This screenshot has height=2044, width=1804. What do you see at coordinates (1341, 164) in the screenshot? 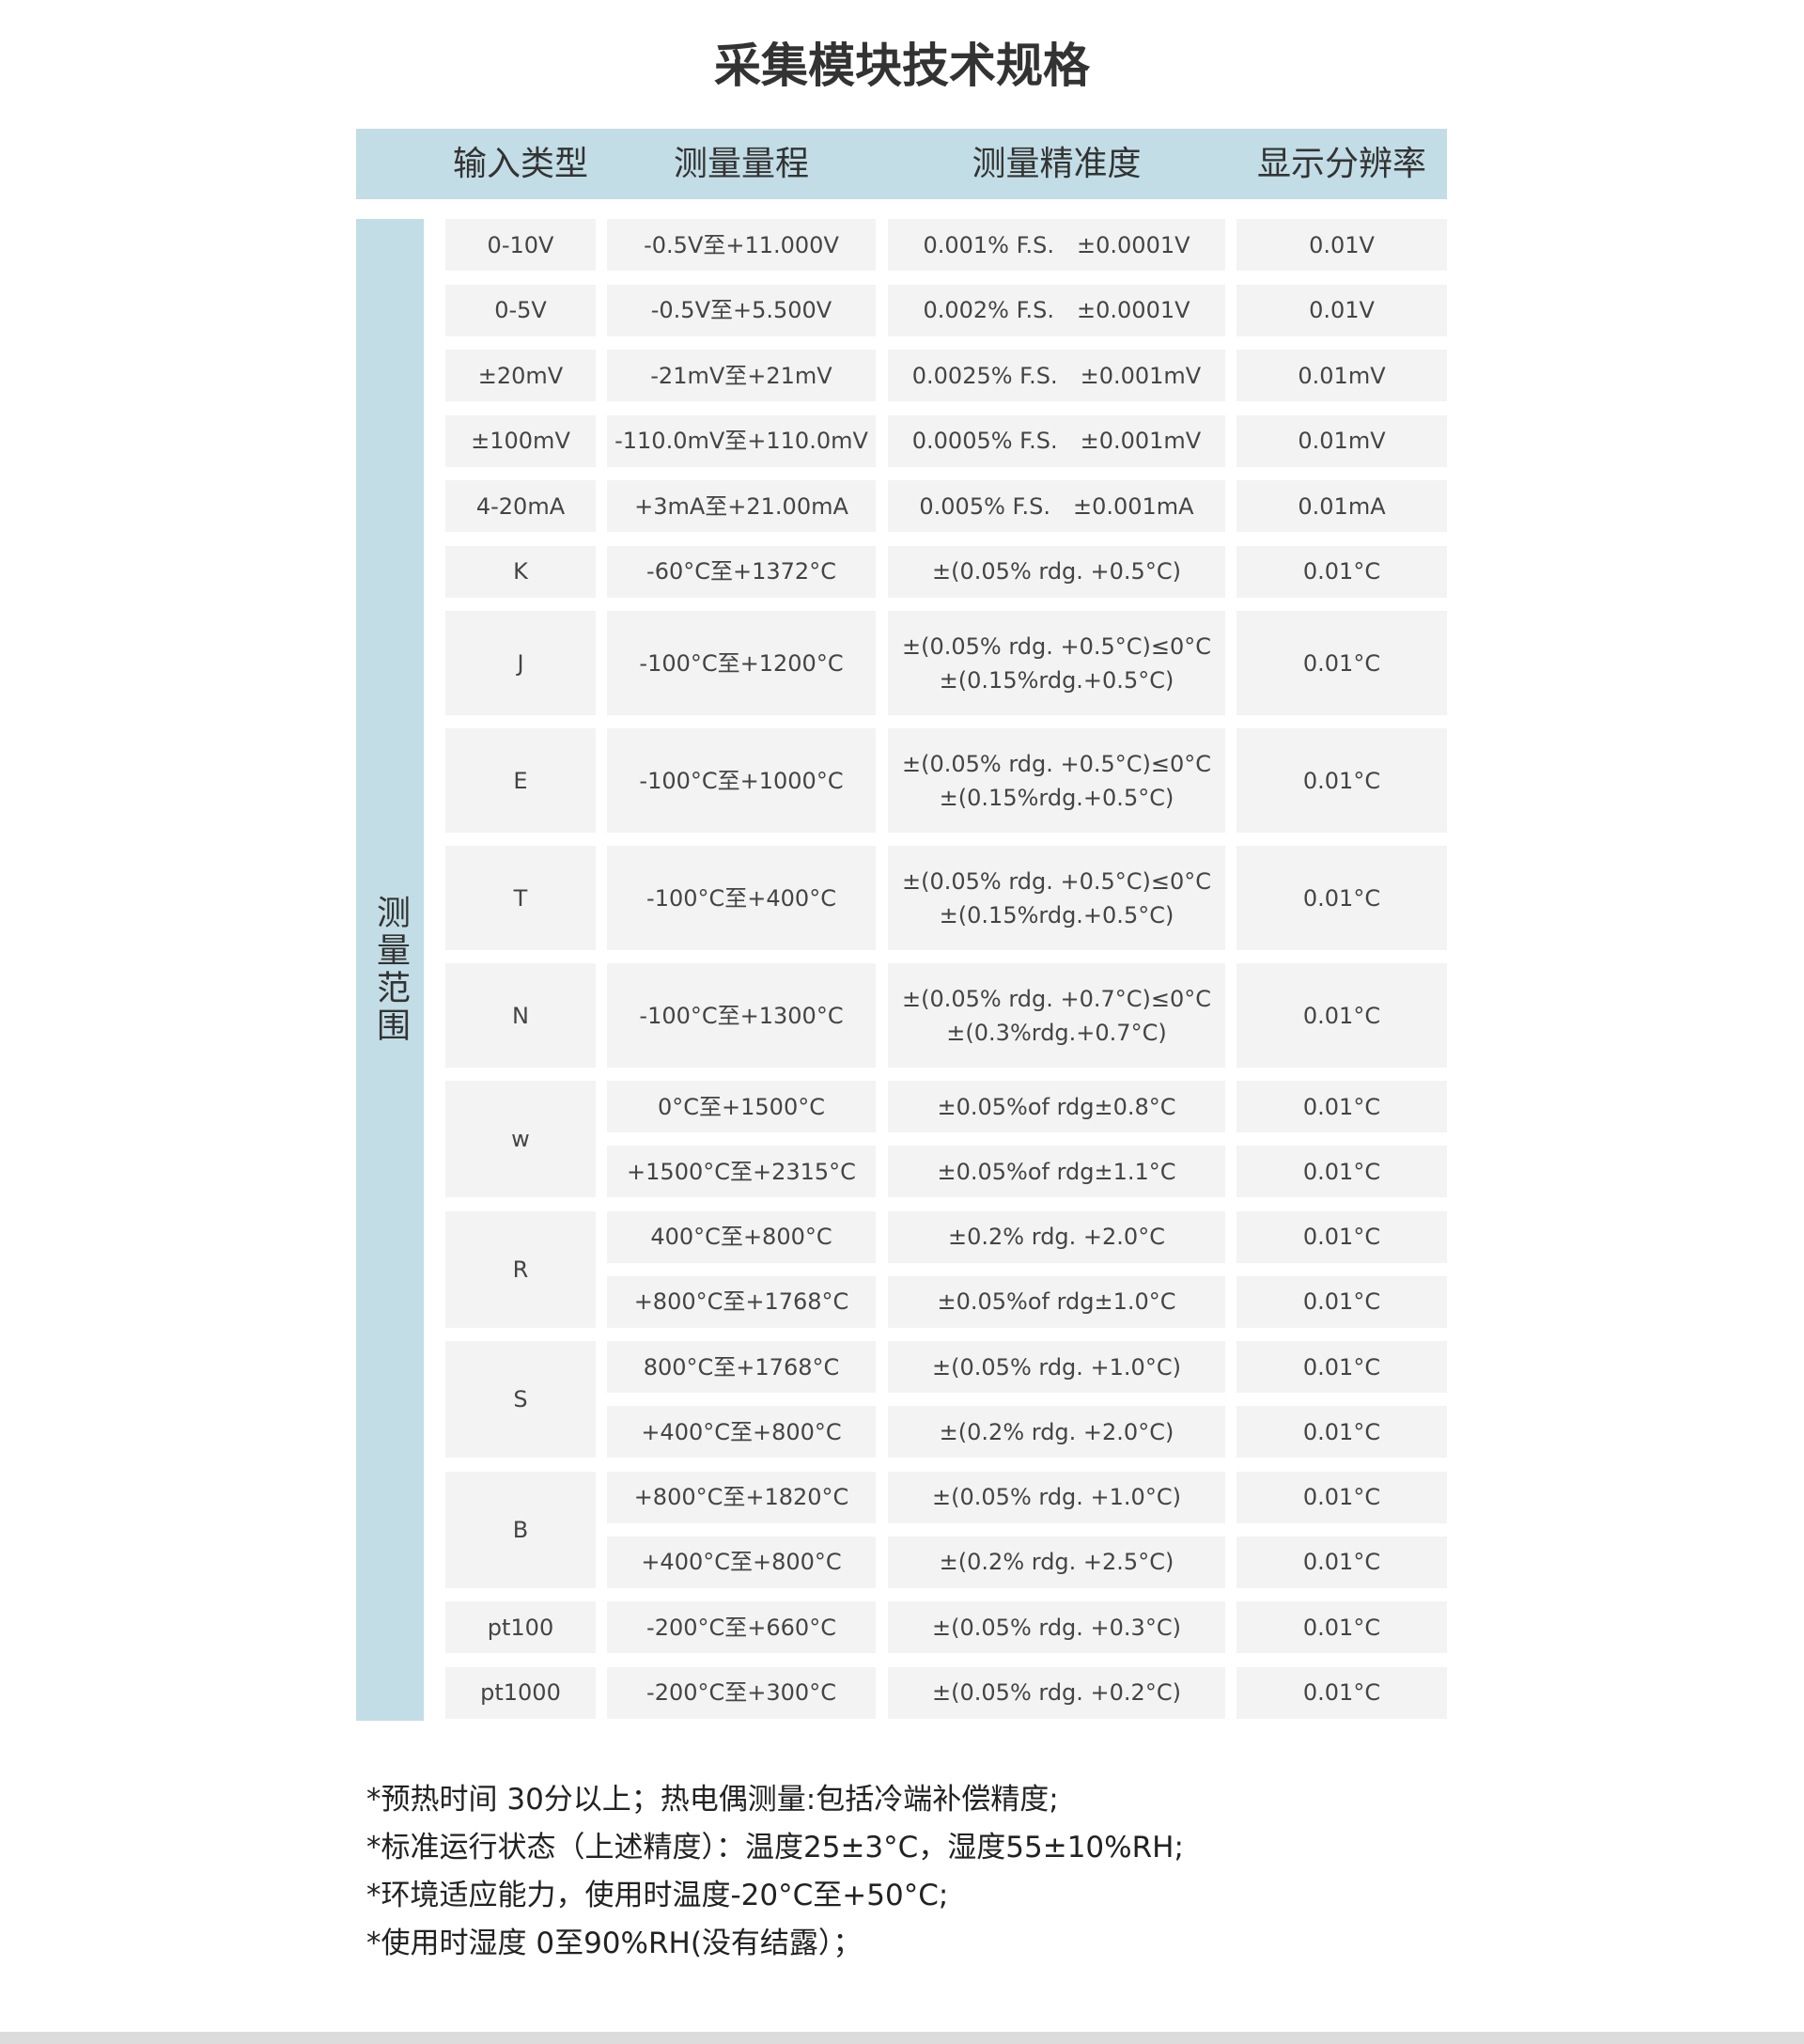
I see `header-resolution: 显示分辨率` at bounding box center [1341, 164].